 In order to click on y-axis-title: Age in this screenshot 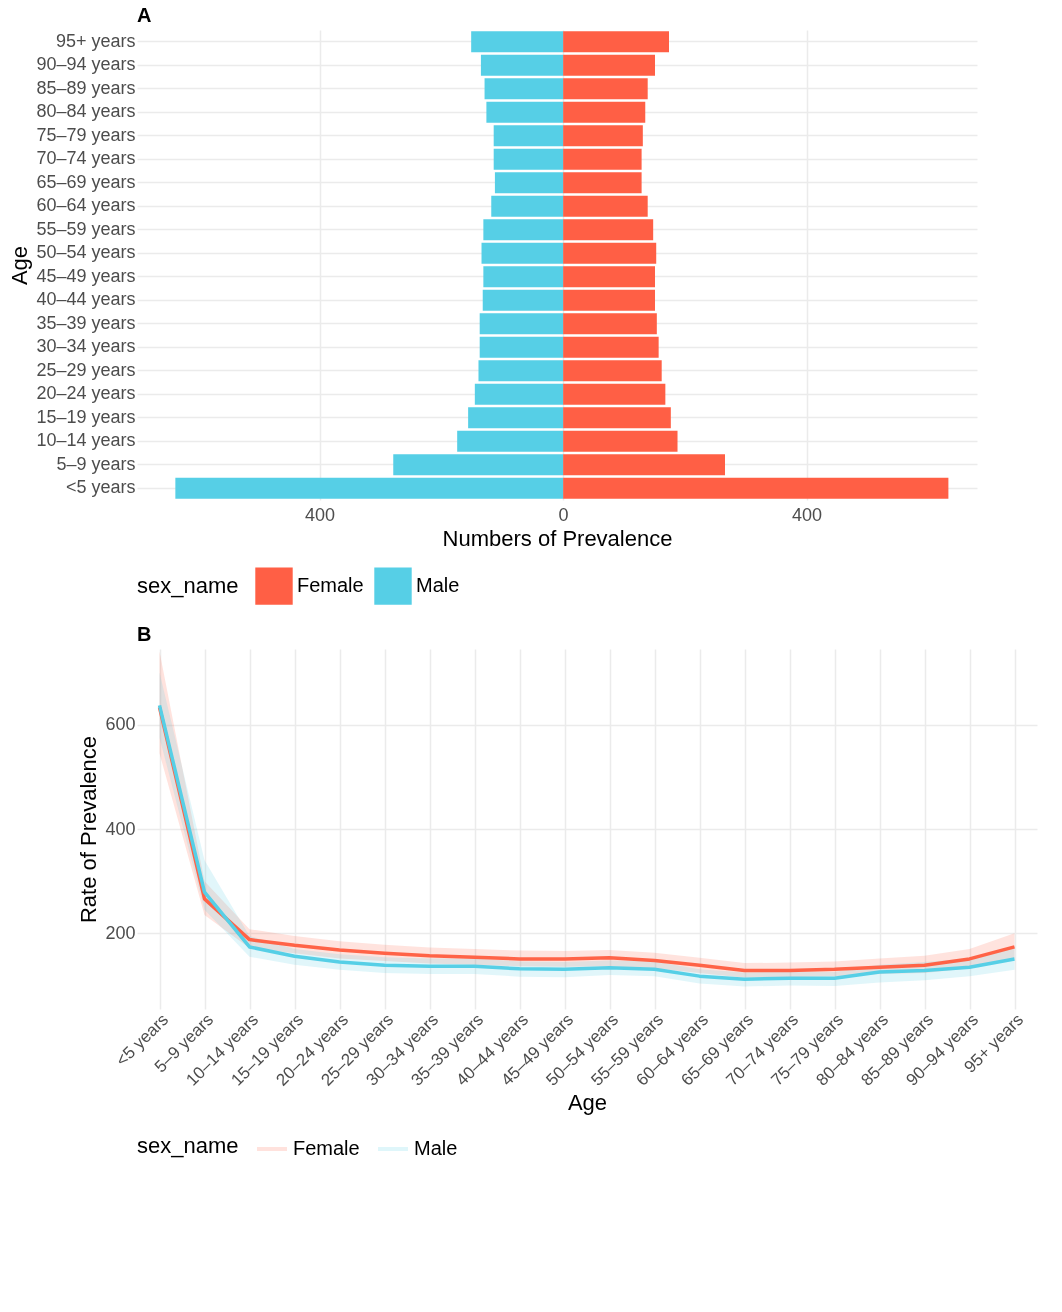, I will do `click(20, 265)`.